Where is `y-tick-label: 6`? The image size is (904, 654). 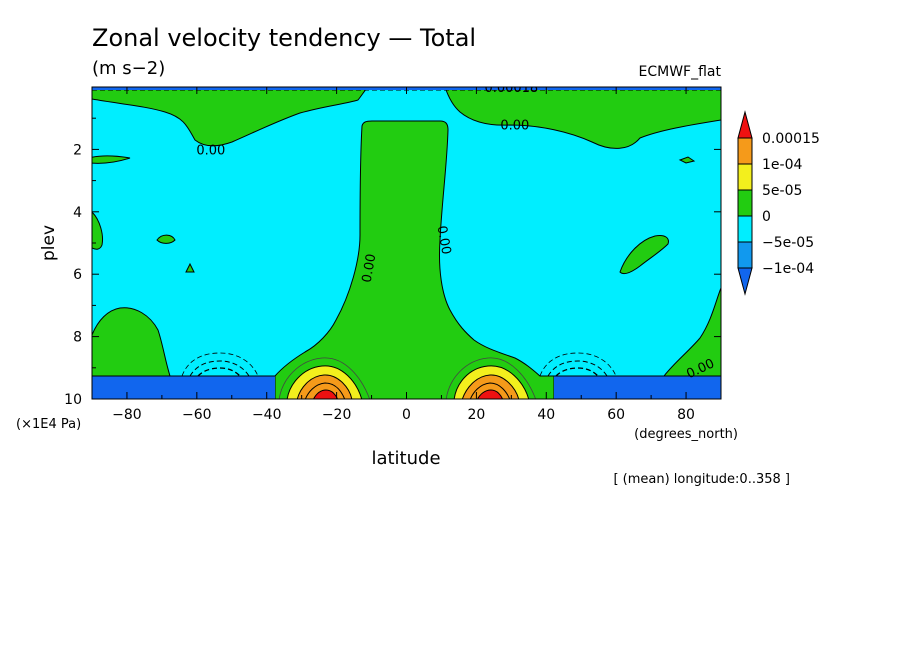
y-tick-label: 6 is located at coordinates (77, 275).